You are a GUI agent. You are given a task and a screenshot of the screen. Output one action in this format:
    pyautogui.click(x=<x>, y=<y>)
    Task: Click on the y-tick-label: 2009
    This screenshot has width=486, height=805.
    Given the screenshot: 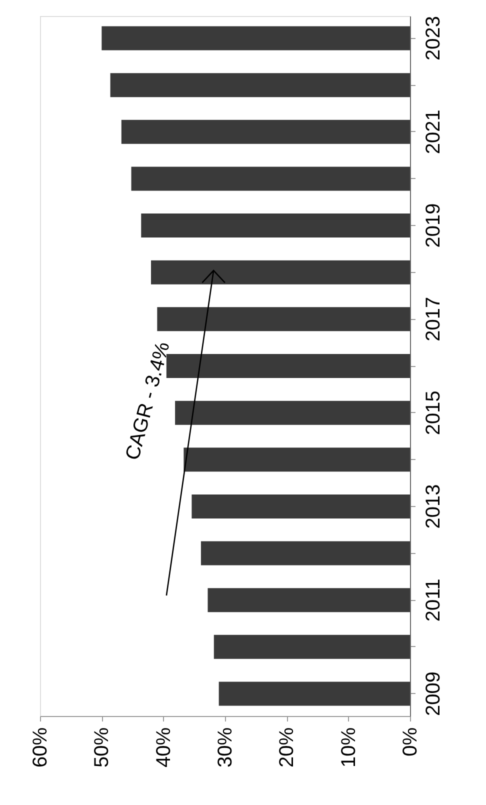 What is the action you would take?
    pyautogui.click(x=433, y=694)
    